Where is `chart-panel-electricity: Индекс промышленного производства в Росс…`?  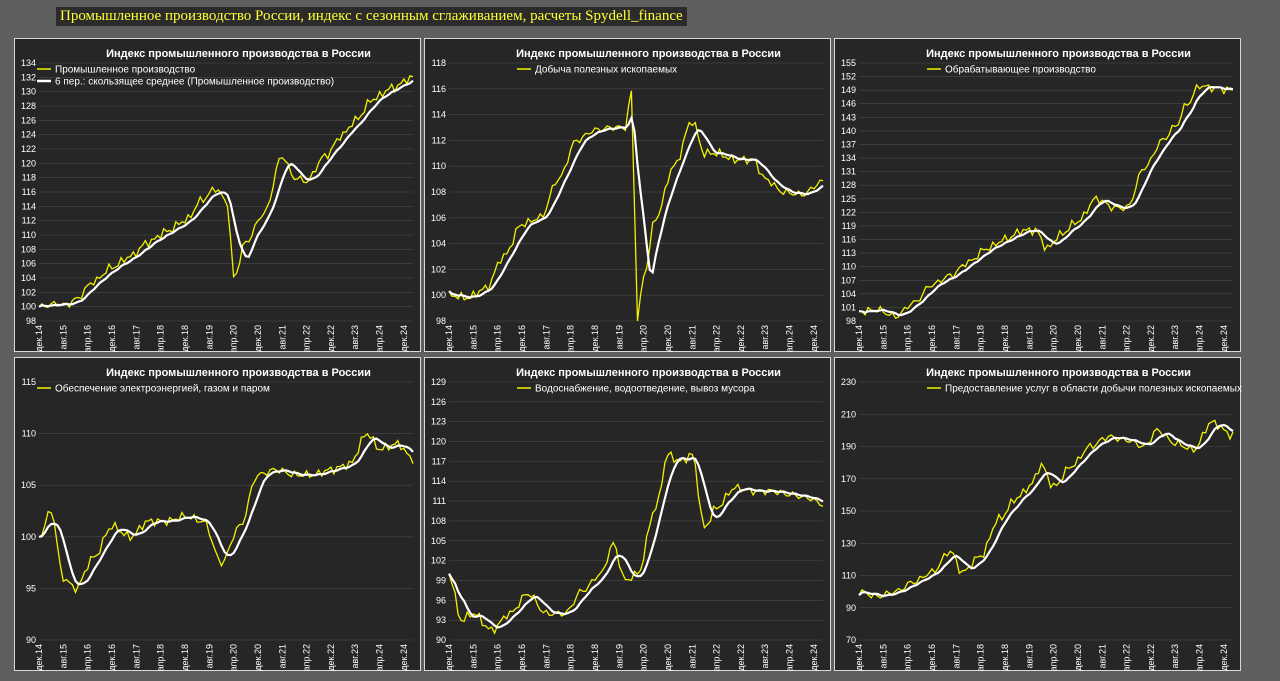 chart-panel-electricity: Индекс промышленного производства в Росс… is located at coordinates (217, 514).